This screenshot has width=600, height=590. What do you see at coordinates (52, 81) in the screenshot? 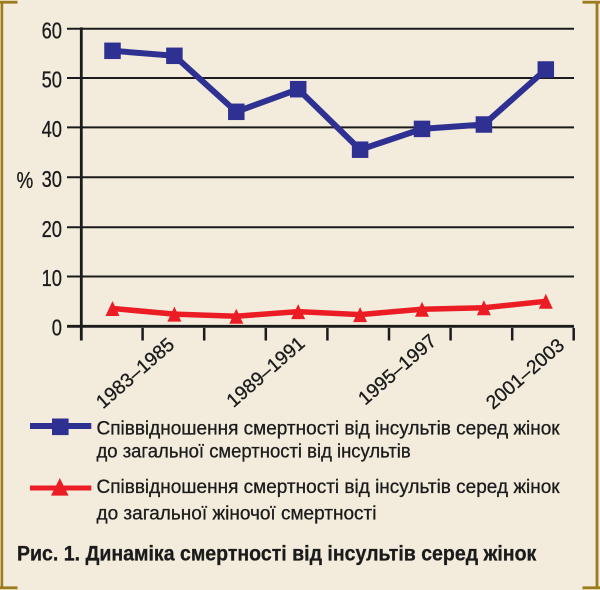
I see `svg-text: 50` at bounding box center [52, 81].